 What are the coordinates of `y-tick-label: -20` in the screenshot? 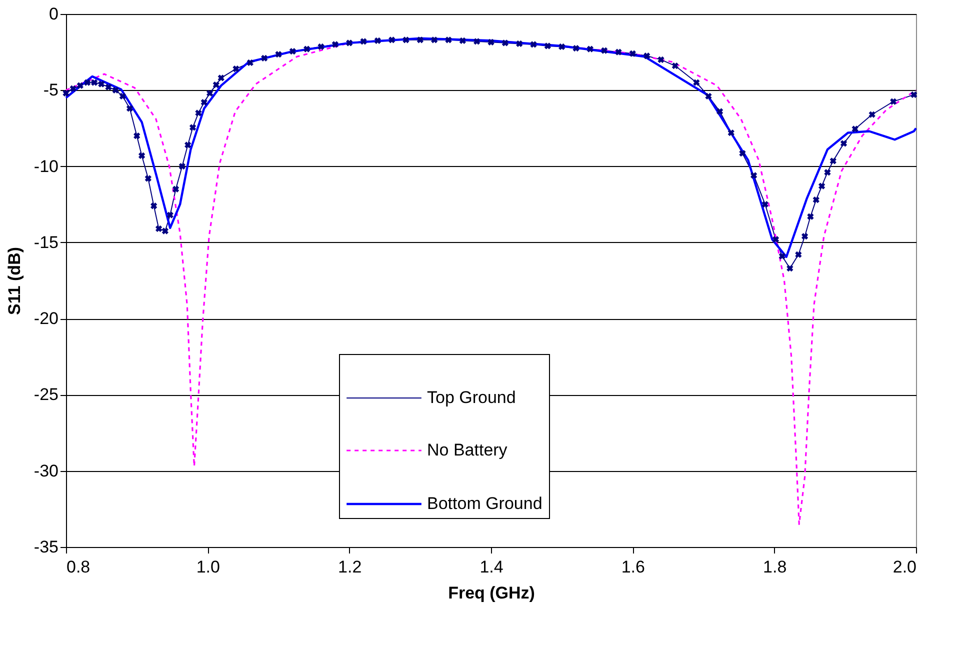 It's located at (46, 318).